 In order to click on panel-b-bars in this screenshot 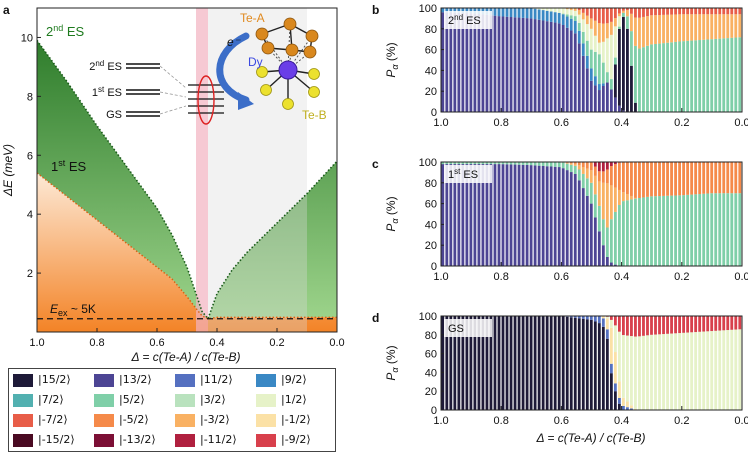, I will do `click(591, 60)`.